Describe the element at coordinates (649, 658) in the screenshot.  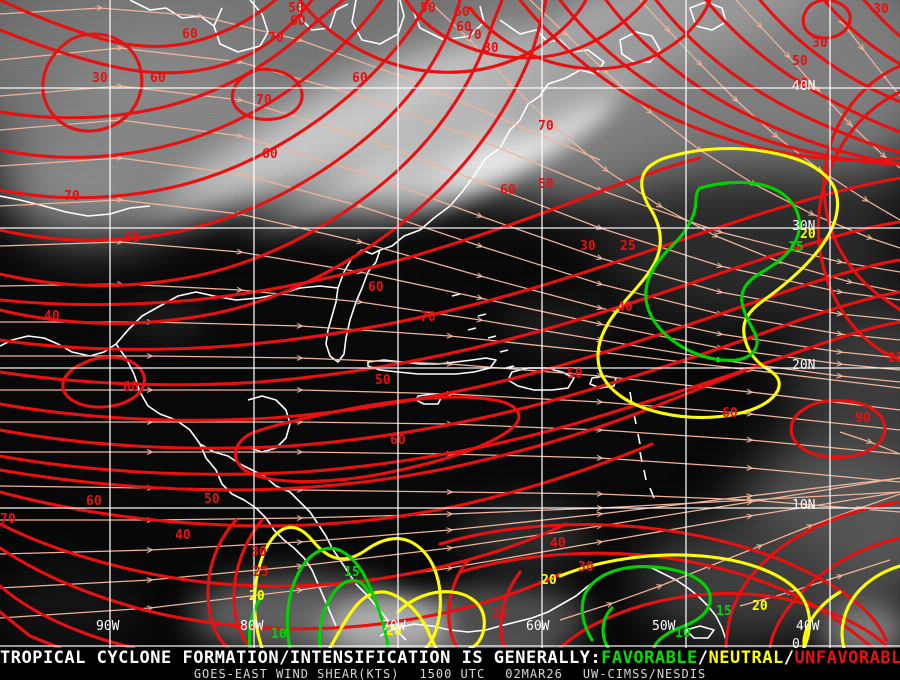
I see `legend-favorable: FAVORABLE` at that location.